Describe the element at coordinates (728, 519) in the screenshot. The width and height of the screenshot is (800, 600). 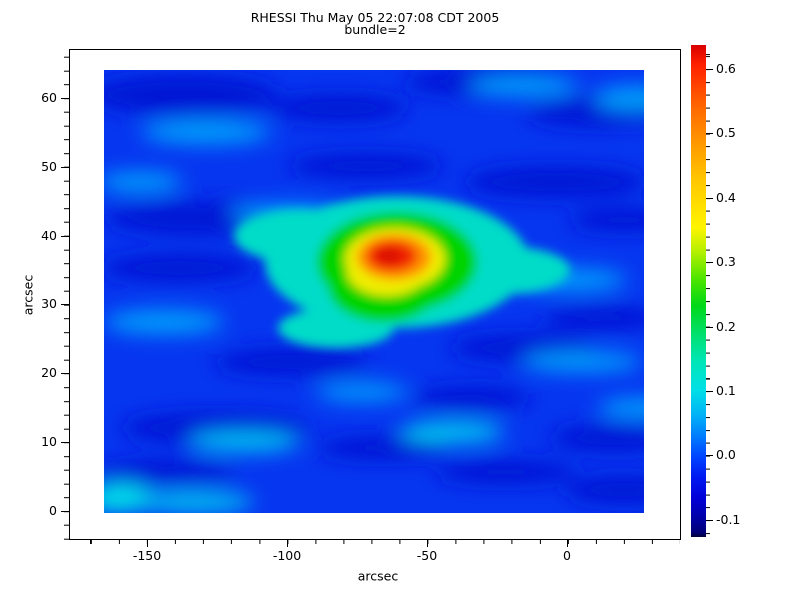
I see `colorbar-tick-label: -0.1` at that location.